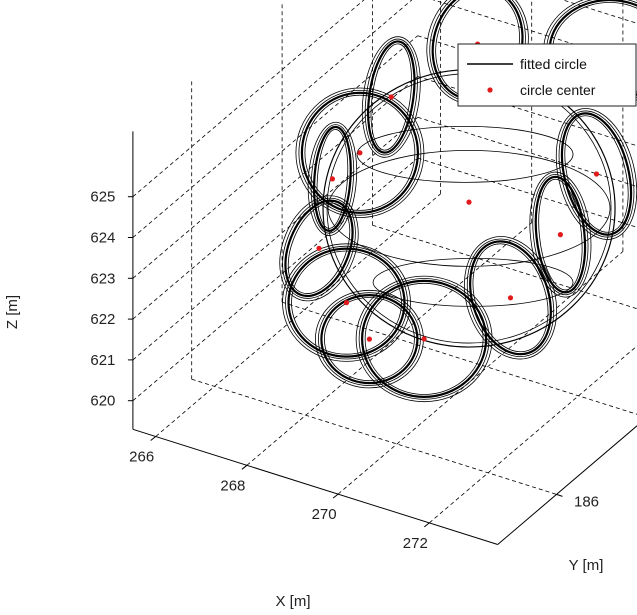 The width and height of the screenshot is (637, 615). What do you see at coordinates (586, 565) in the screenshot?
I see `y-axis-label: Y [m]` at bounding box center [586, 565].